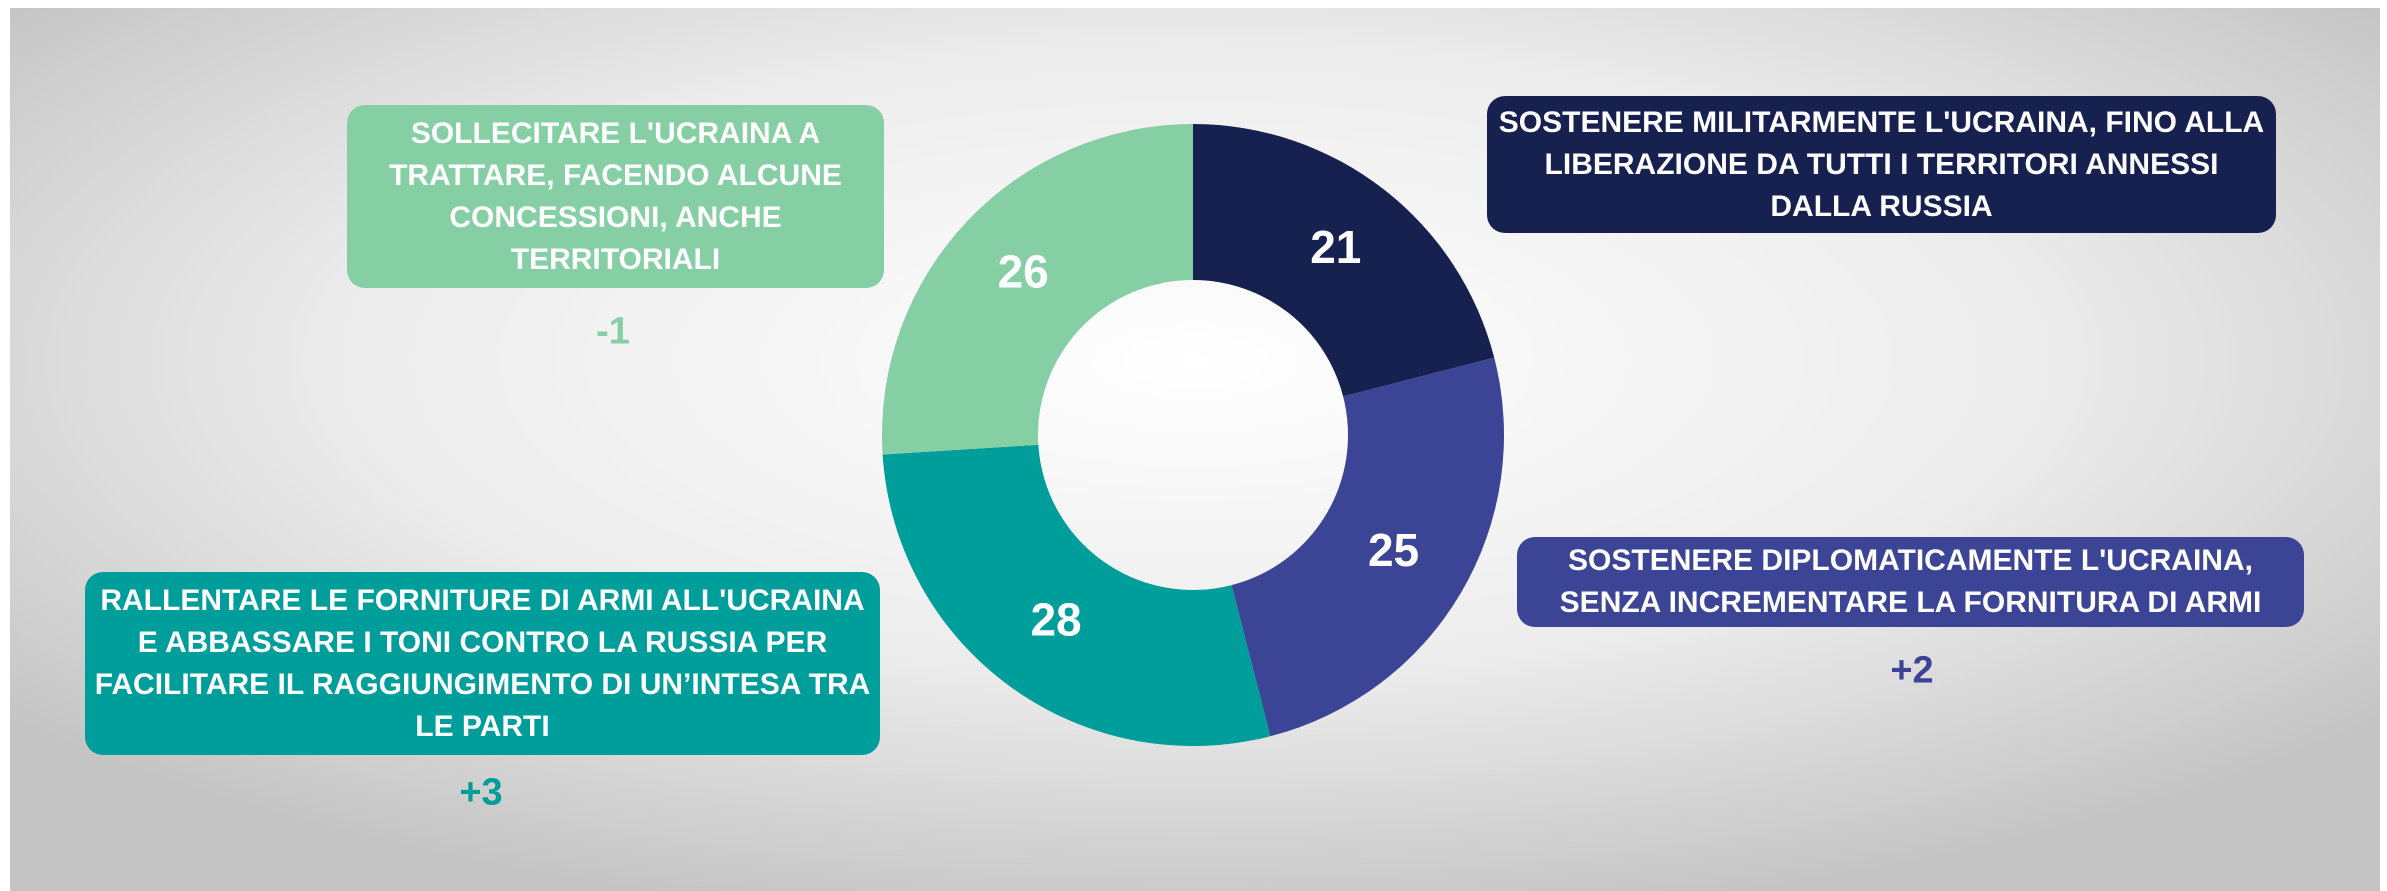 This screenshot has width=2387, height=891. I want to click on data-label: 26, so click(1023, 272).